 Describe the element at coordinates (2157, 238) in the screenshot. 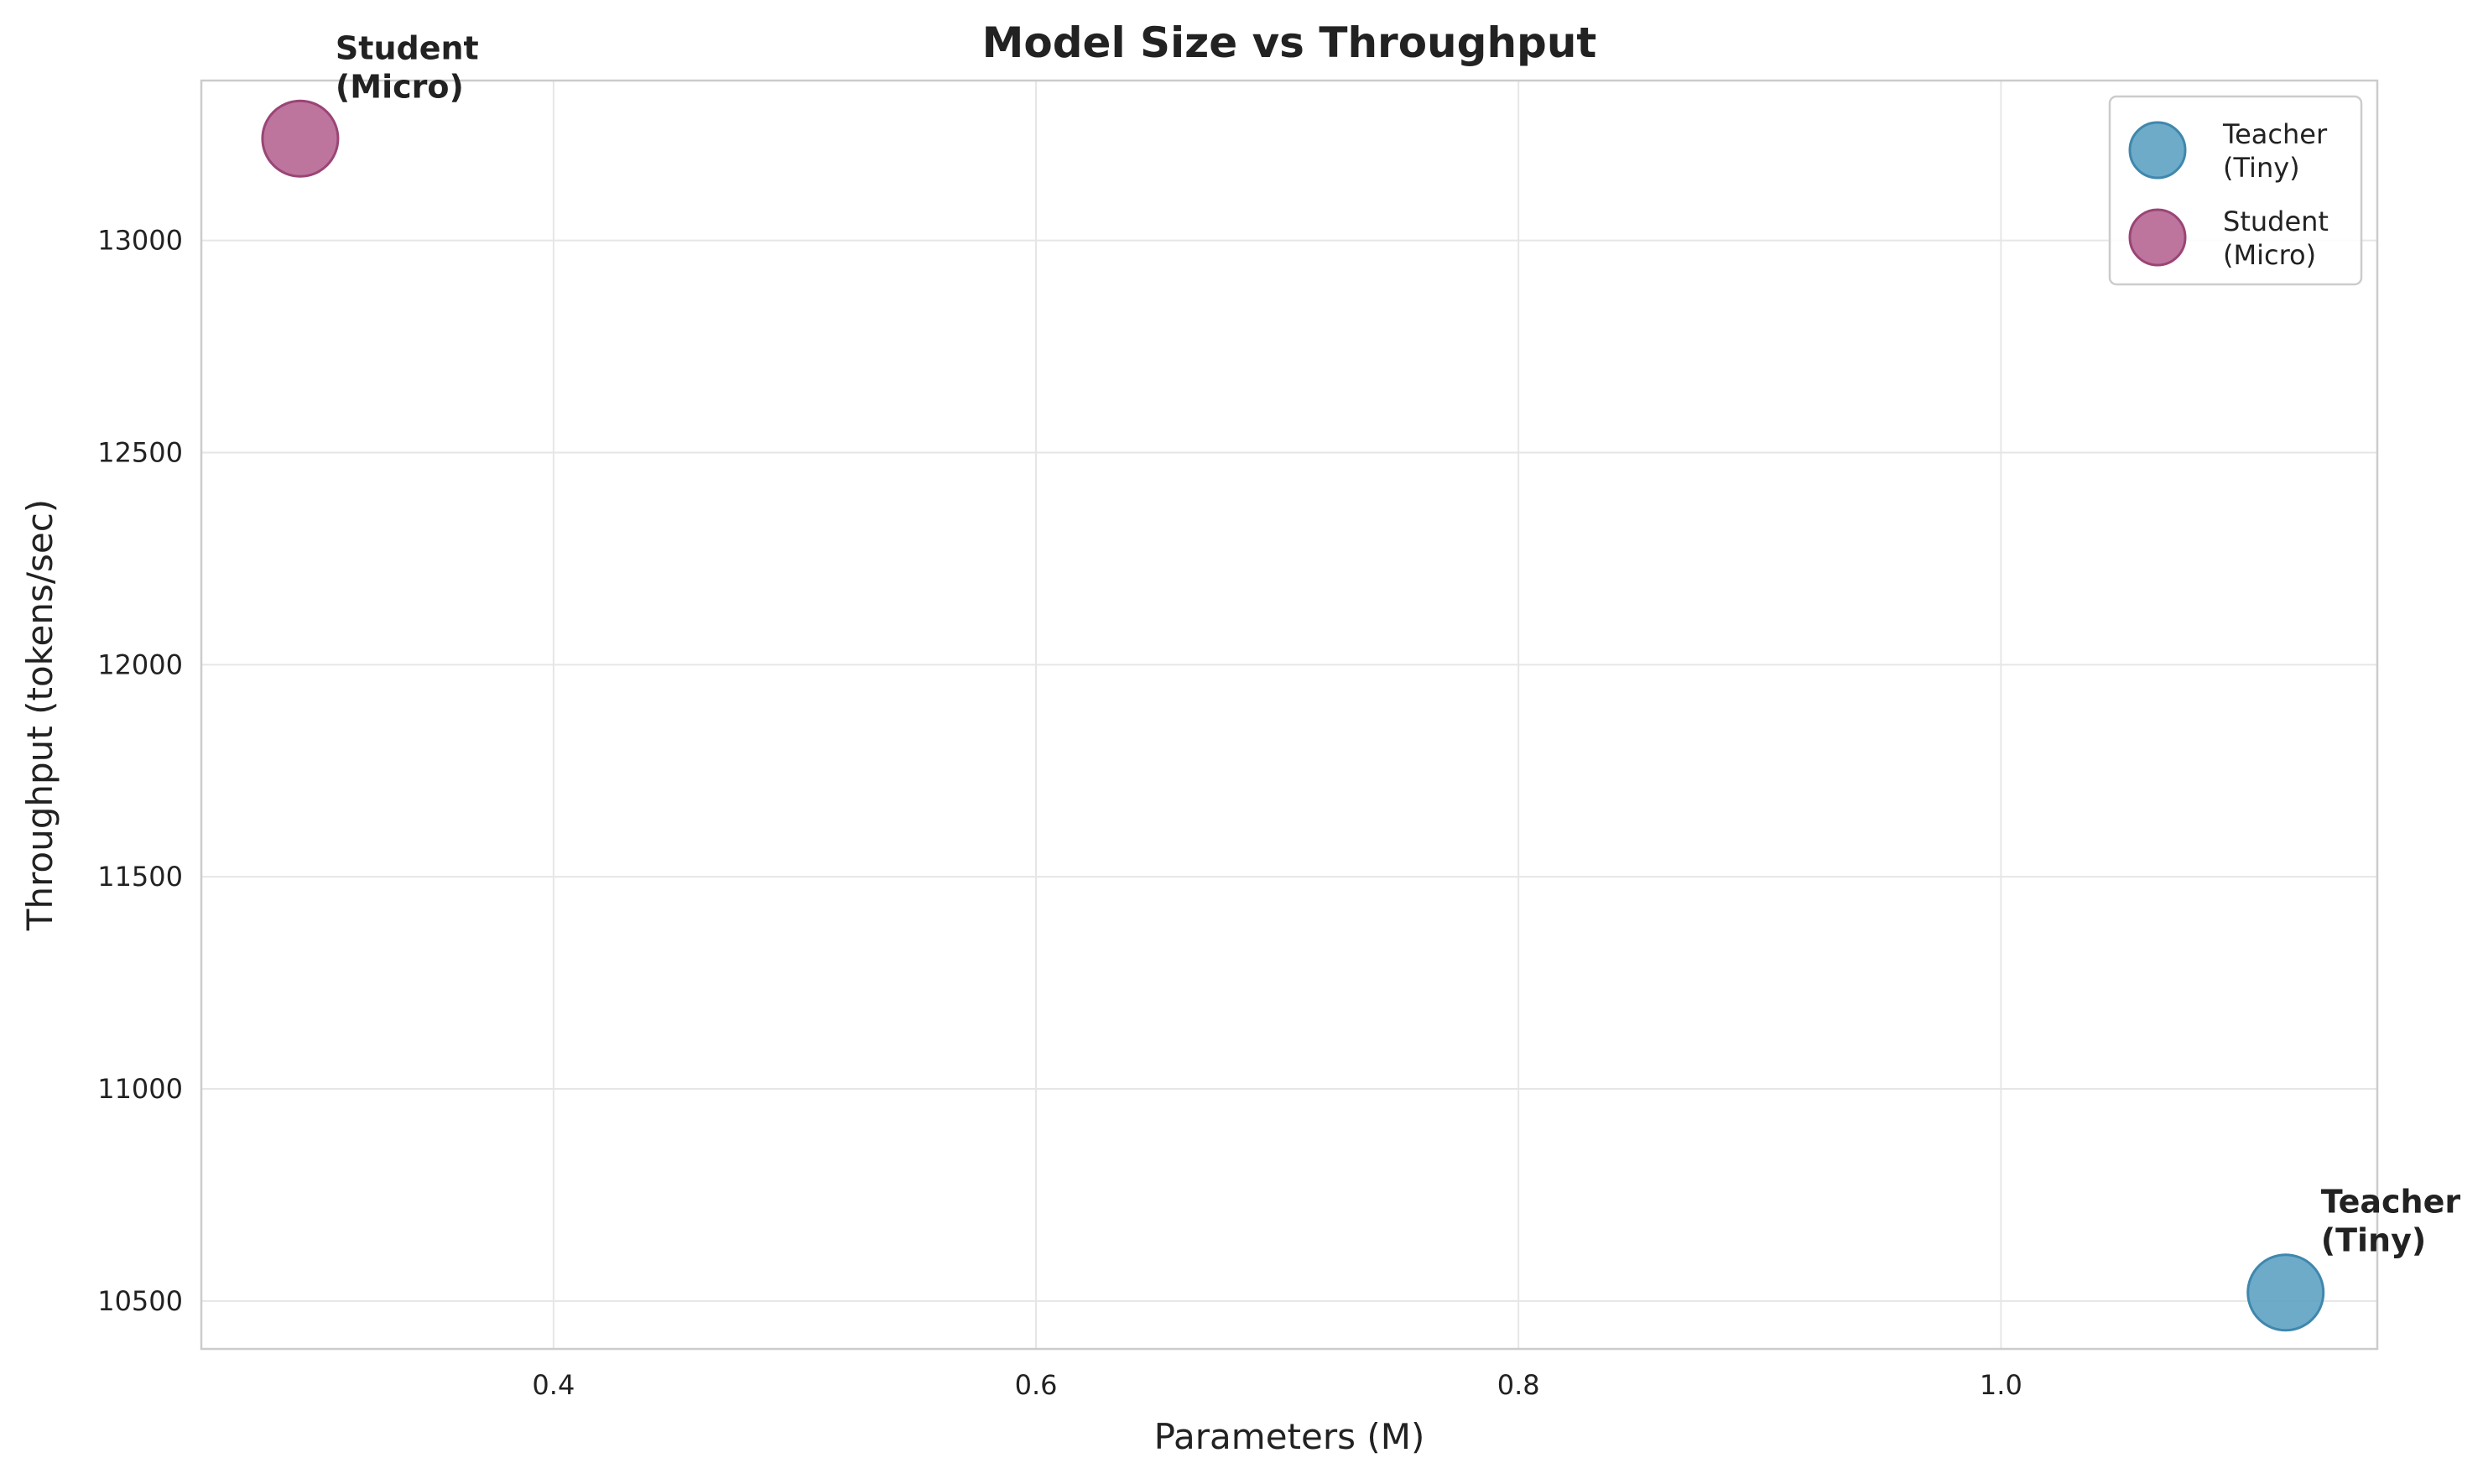

I see `legend-marker-student` at that location.